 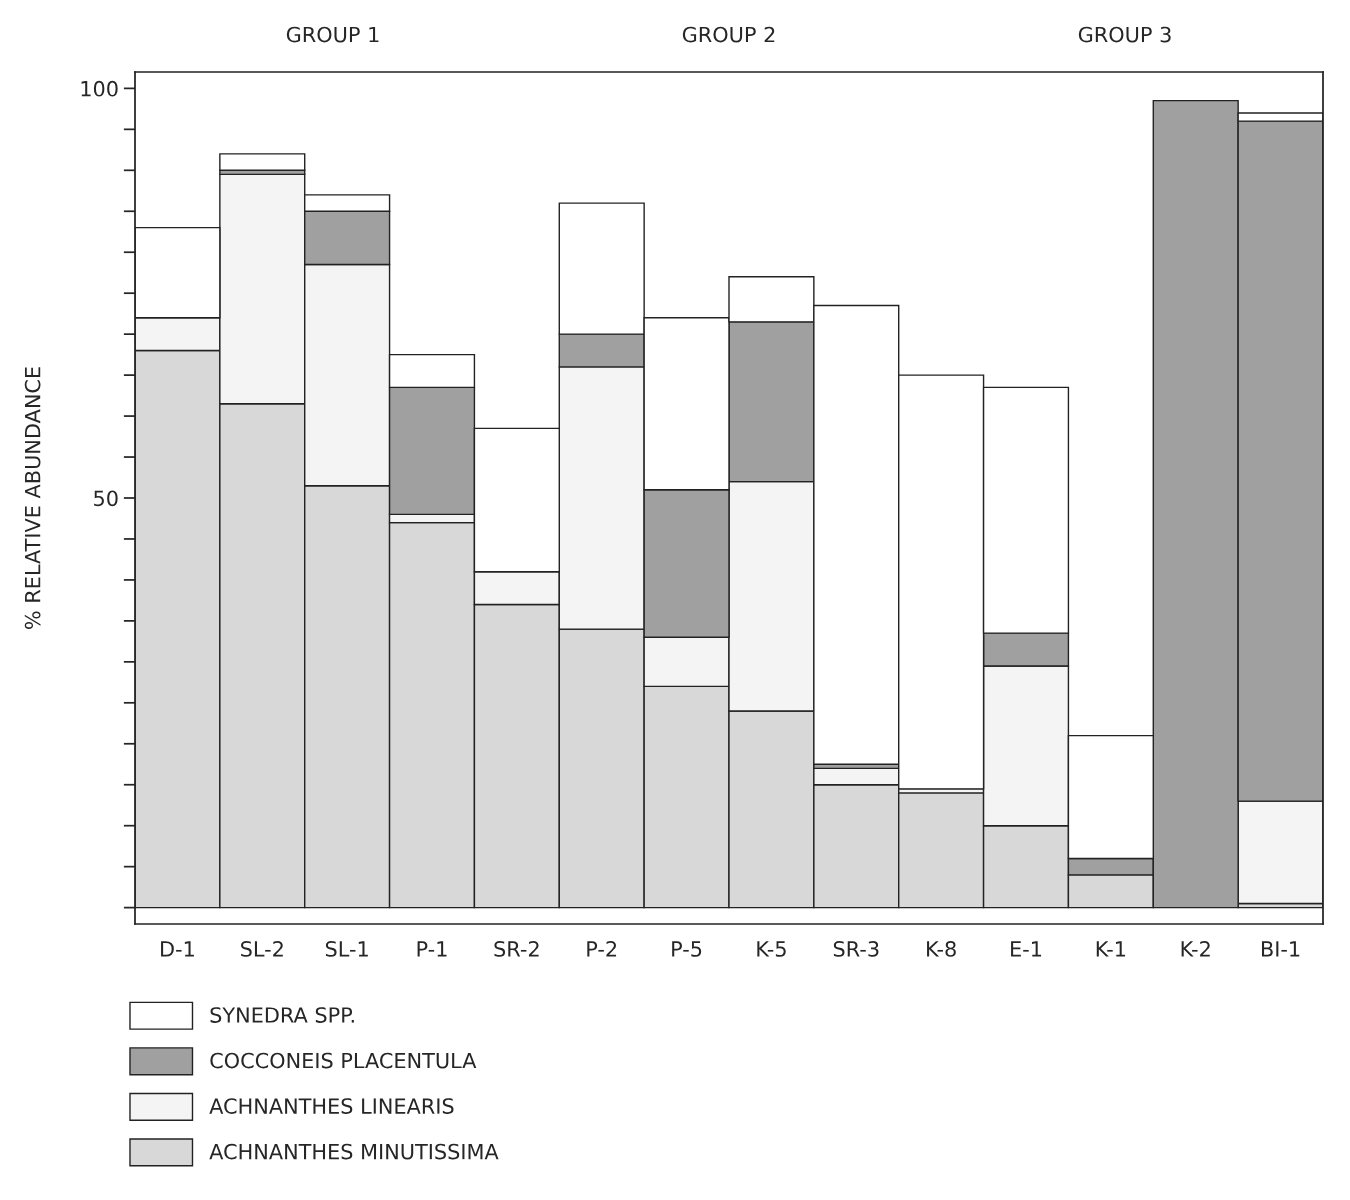 What do you see at coordinates (728, 34) in the screenshot?
I see `text: GROUP 2` at bounding box center [728, 34].